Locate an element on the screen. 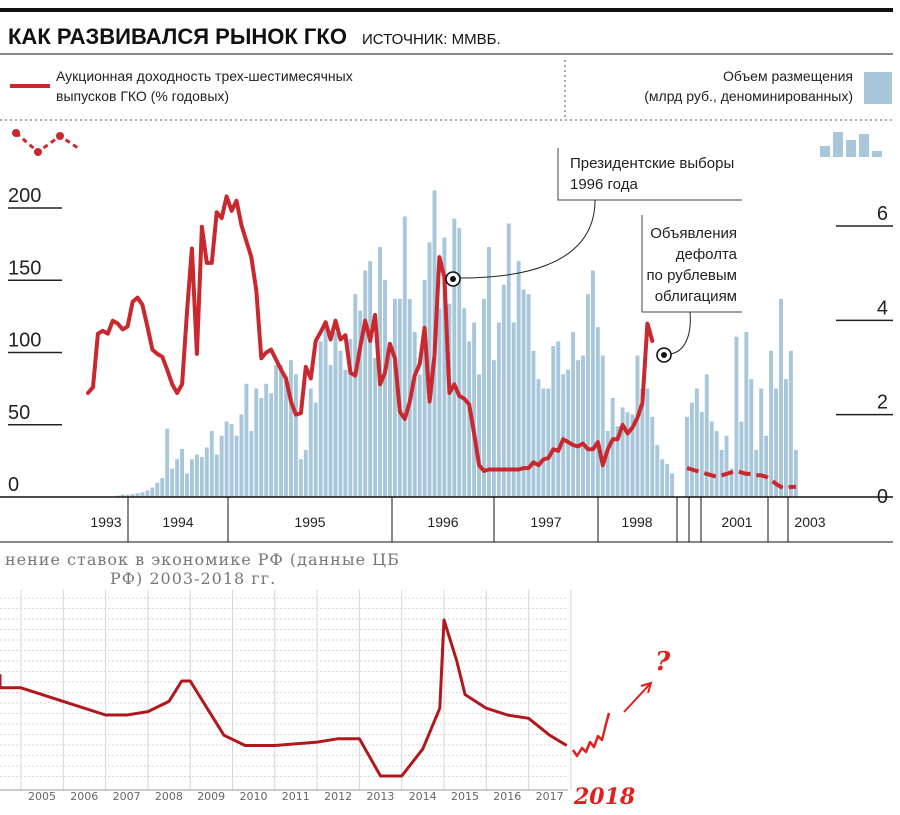 This screenshot has height=815, width=900. chart2-year-label: 2014 is located at coordinates (423, 796).